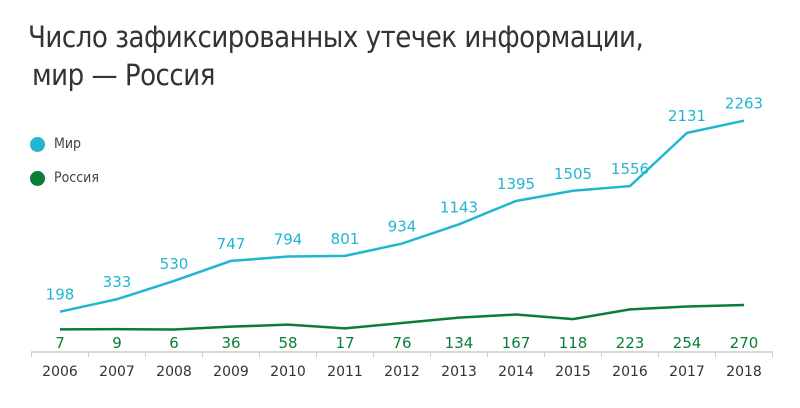 Image resolution: width=800 pixels, height=408 pixels. Describe the element at coordinates (516, 184) in the screenshot. I see `data-label-world: 1395` at that location.